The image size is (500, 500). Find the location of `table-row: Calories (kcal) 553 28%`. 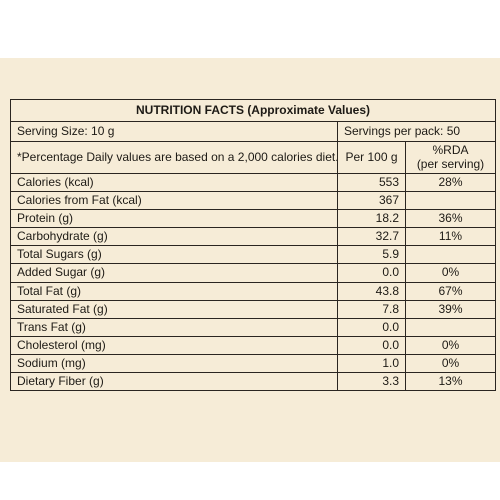

table-row: Calories (kcal) 553 28% is located at coordinates (253, 182).